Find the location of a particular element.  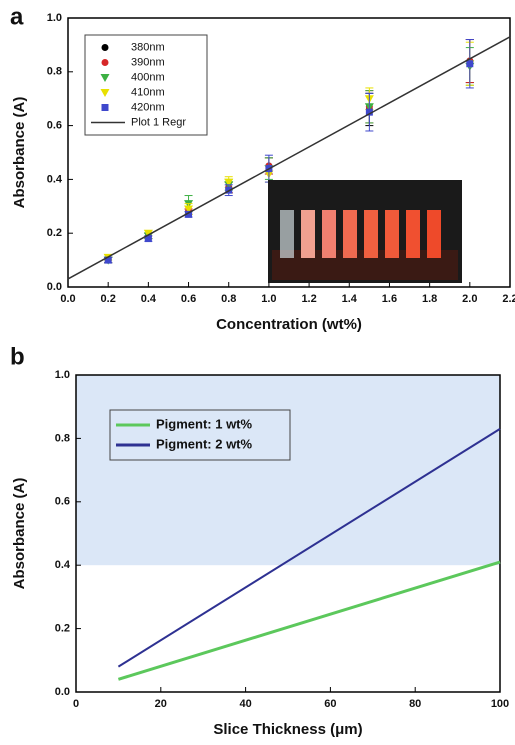

x-tick-label: 0.8 is located at coordinates (228, 299).